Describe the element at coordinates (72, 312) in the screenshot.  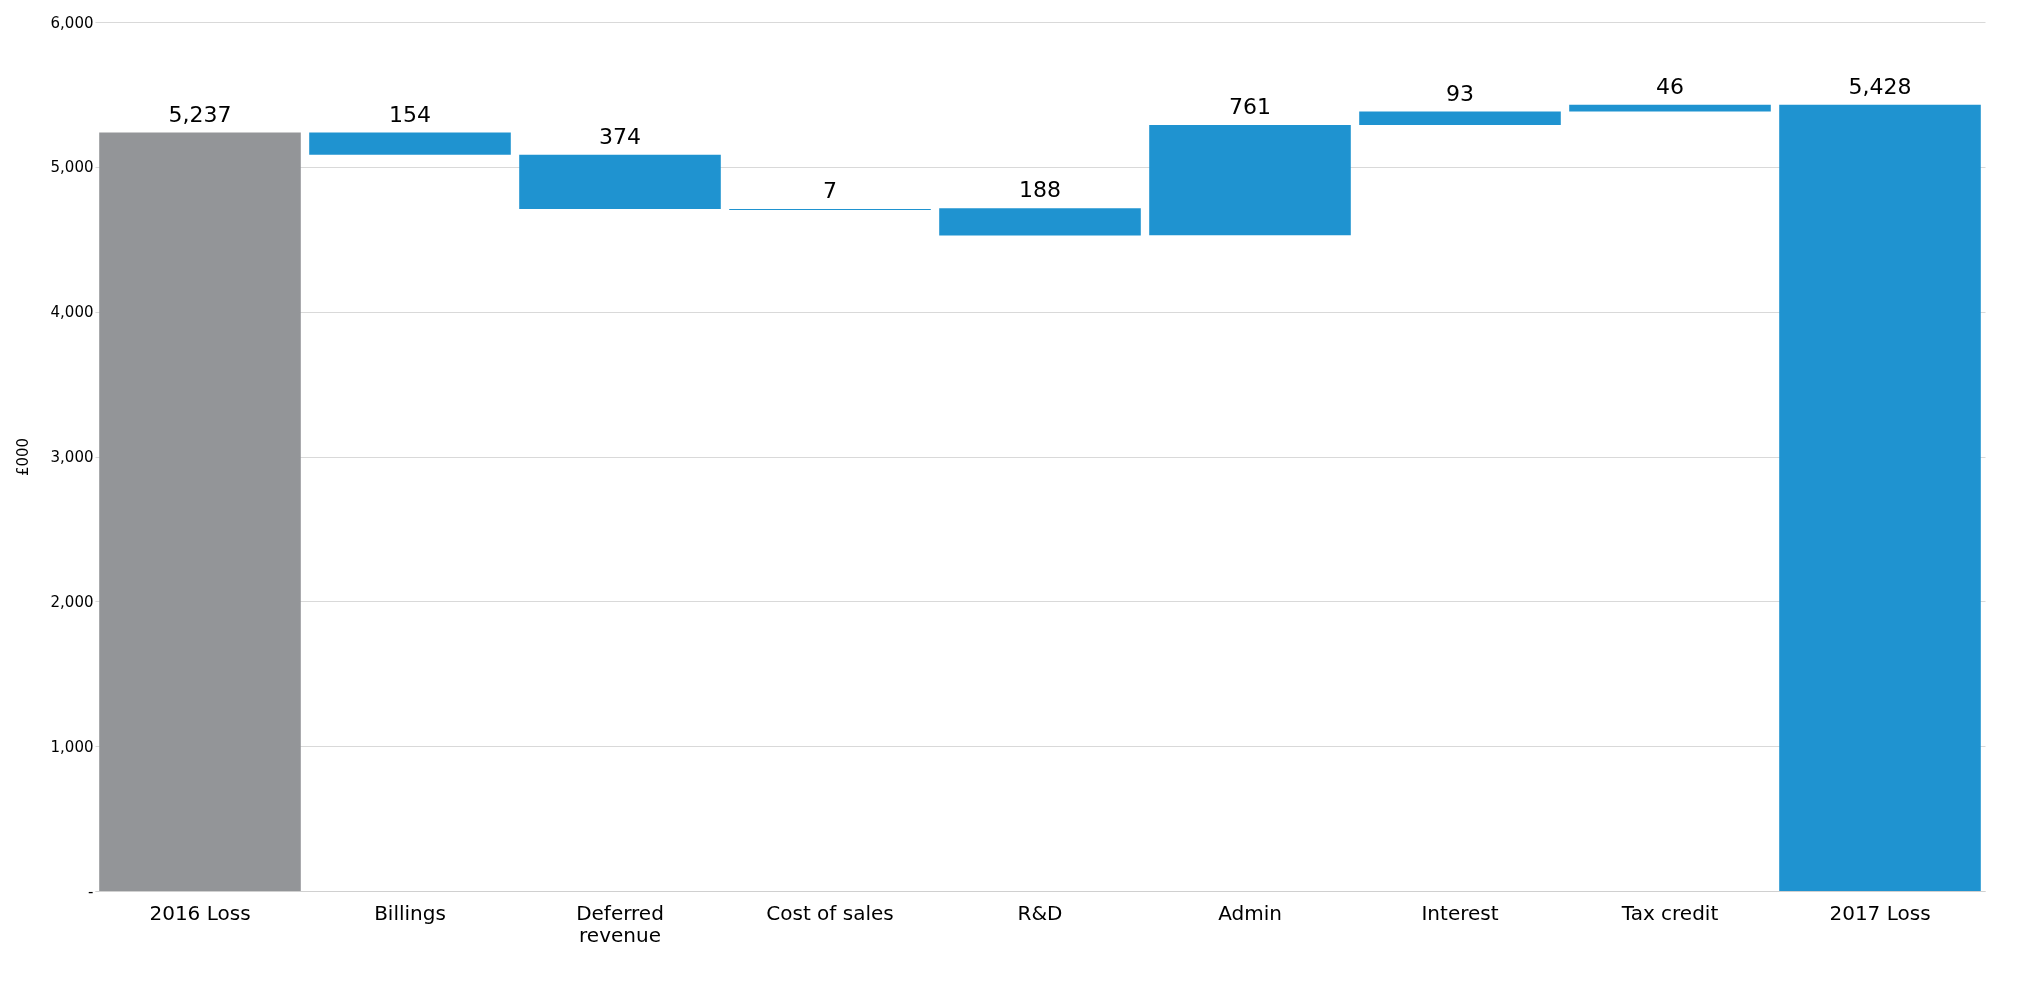
I see `y-tick-label: 4,000` at that location.